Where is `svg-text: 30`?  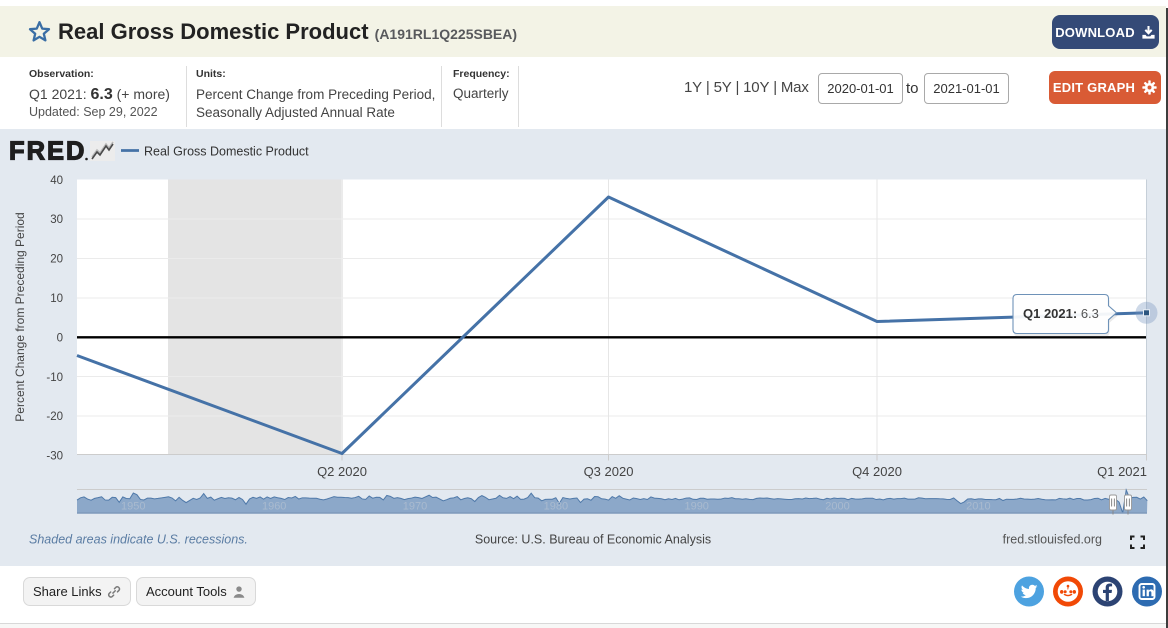 svg-text: 30 is located at coordinates (56, 220).